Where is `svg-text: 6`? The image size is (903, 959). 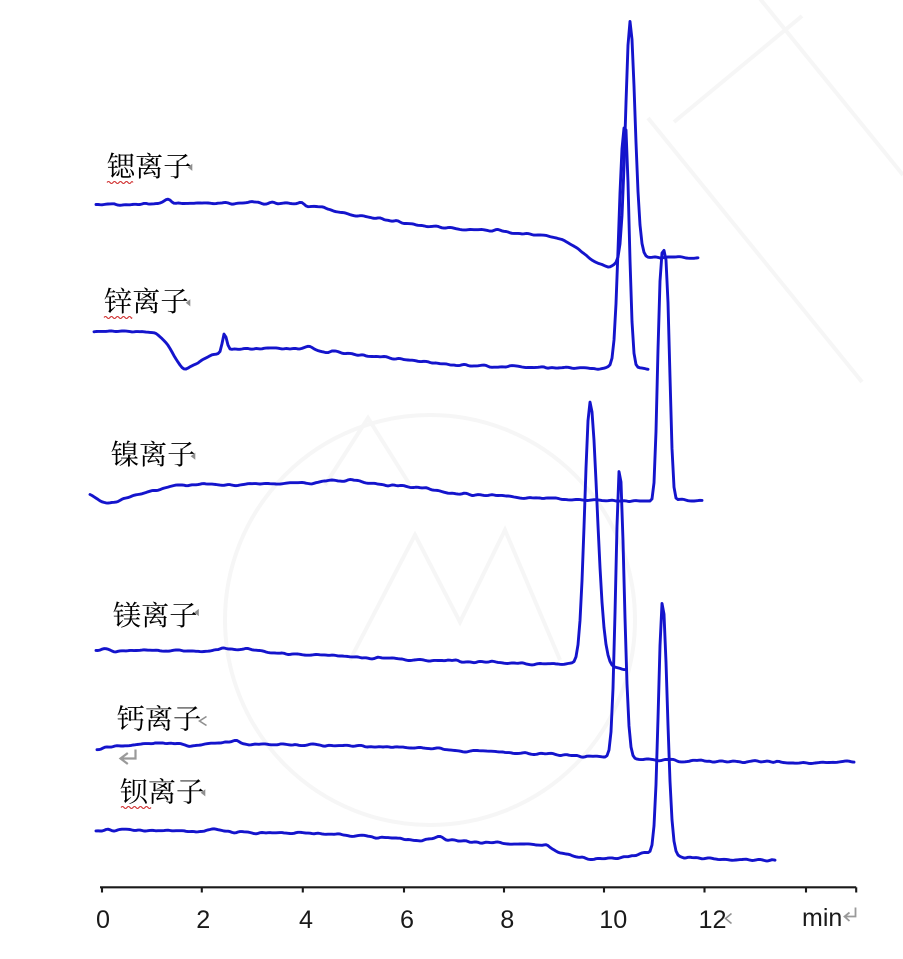 svg-text: 6 is located at coordinates (407, 920).